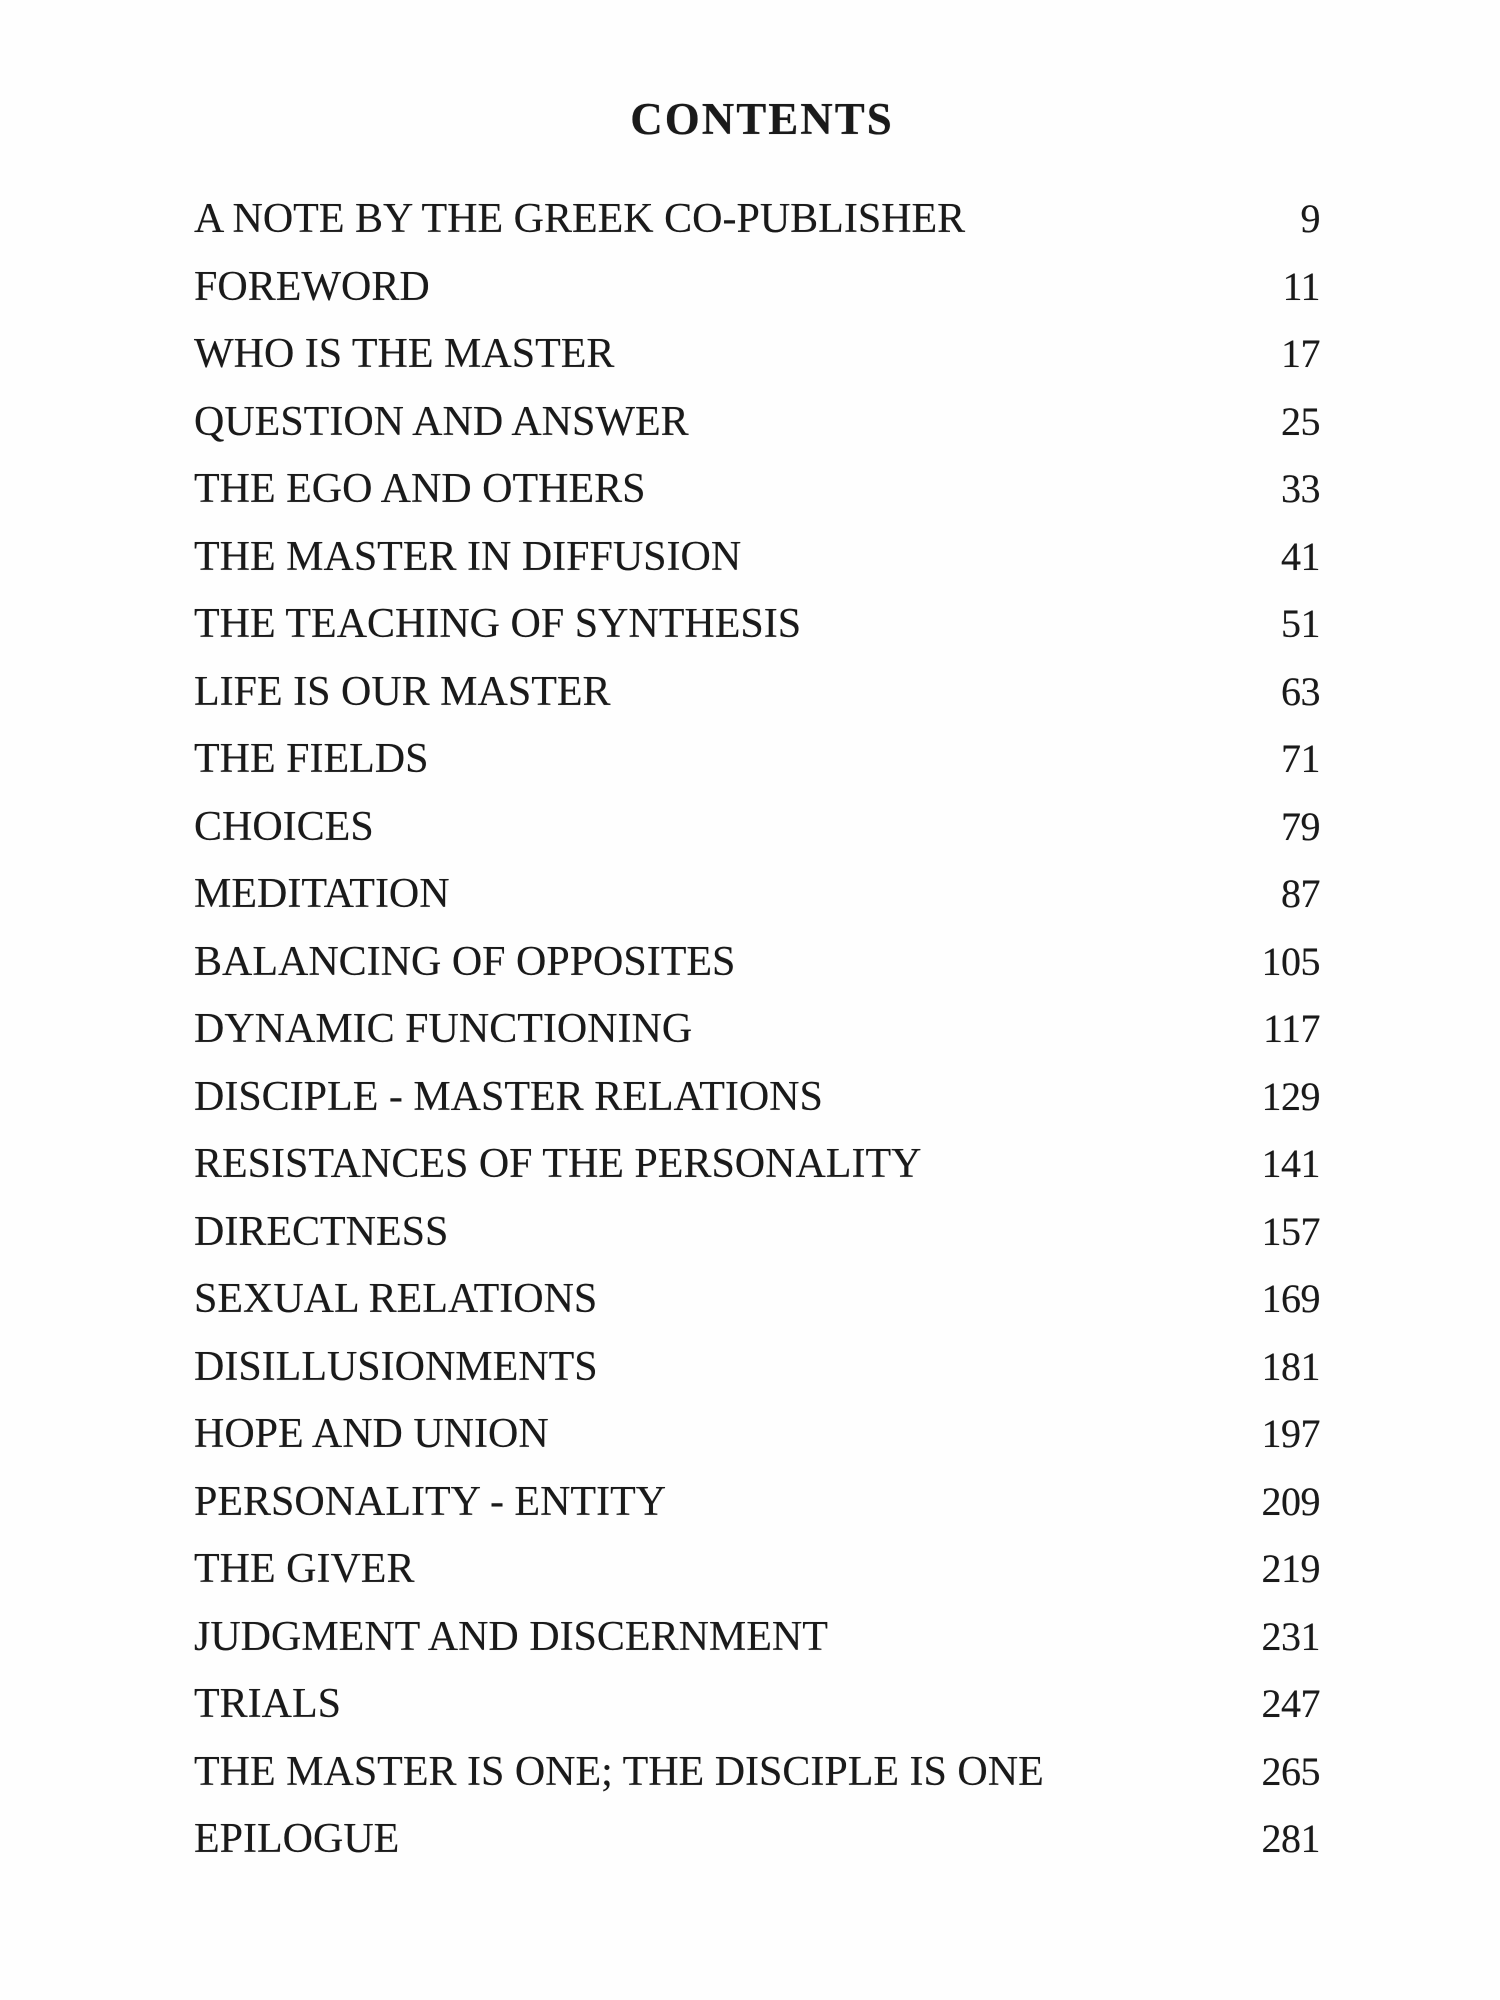 The width and height of the screenshot is (1500, 2000). What do you see at coordinates (321, 1231) in the screenshot?
I see `toc-entry-title: DIRECTNESS` at bounding box center [321, 1231].